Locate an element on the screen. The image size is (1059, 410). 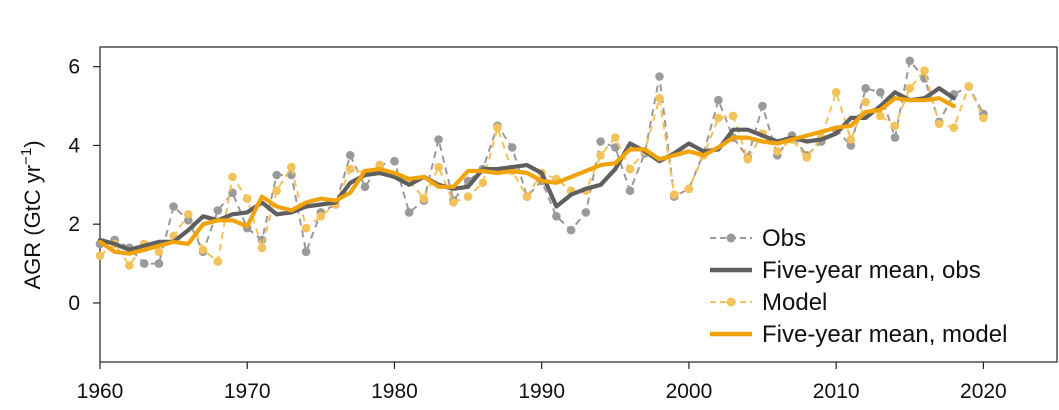
legend-entry: Five-year mean, obs is located at coordinates (845, 270).